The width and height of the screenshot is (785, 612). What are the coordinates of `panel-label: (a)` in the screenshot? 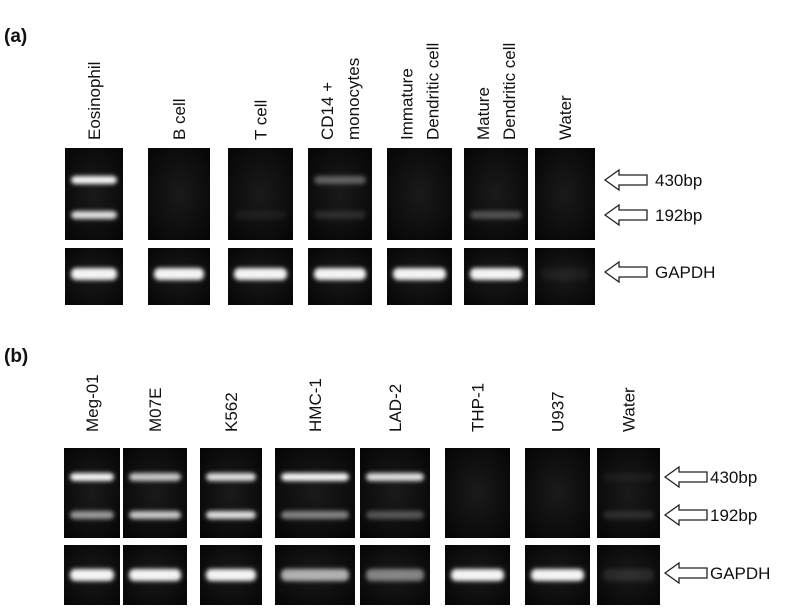 It's located at (15, 36).